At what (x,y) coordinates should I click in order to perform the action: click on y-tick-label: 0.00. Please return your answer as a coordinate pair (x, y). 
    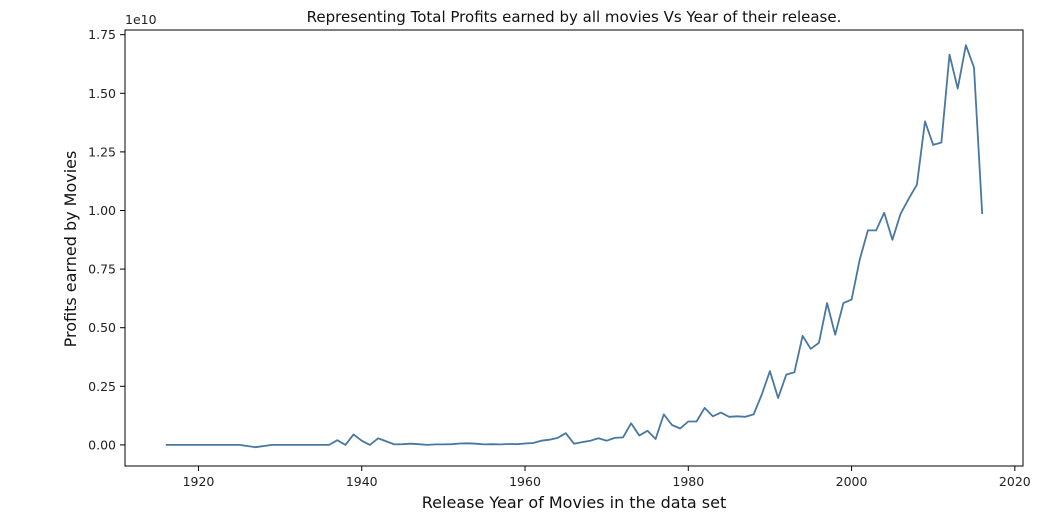
    Looking at the image, I should click on (102, 444).